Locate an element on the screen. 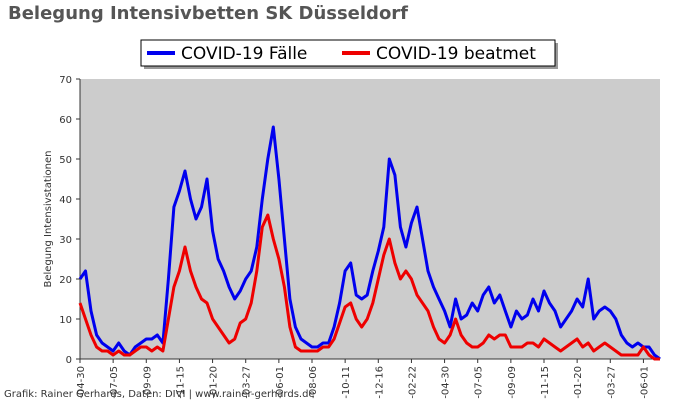  y-tick-label: 70 is located at coordinates (65, 80).